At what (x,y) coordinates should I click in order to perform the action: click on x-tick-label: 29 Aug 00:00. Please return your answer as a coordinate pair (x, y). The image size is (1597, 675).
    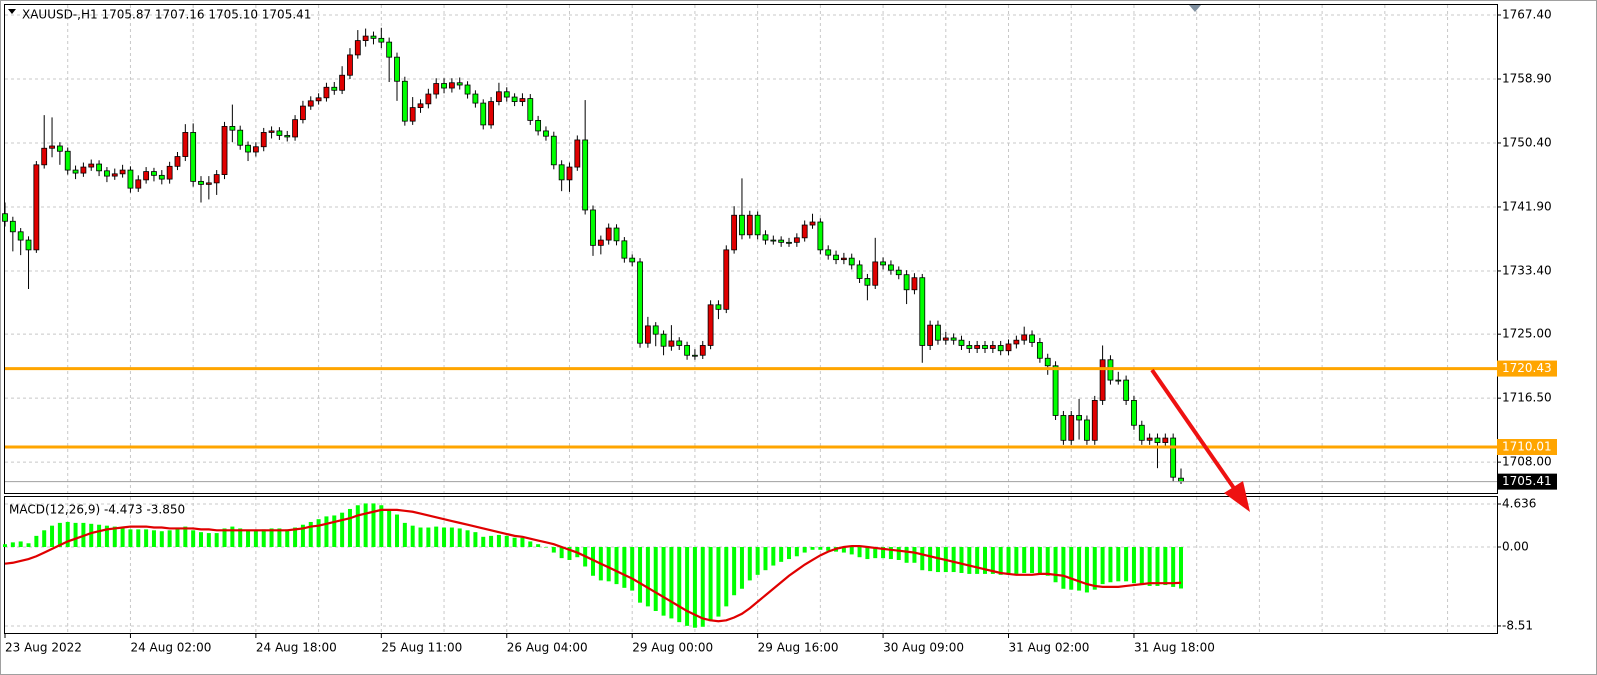
    Looking at the image, I should click on (672, 648).